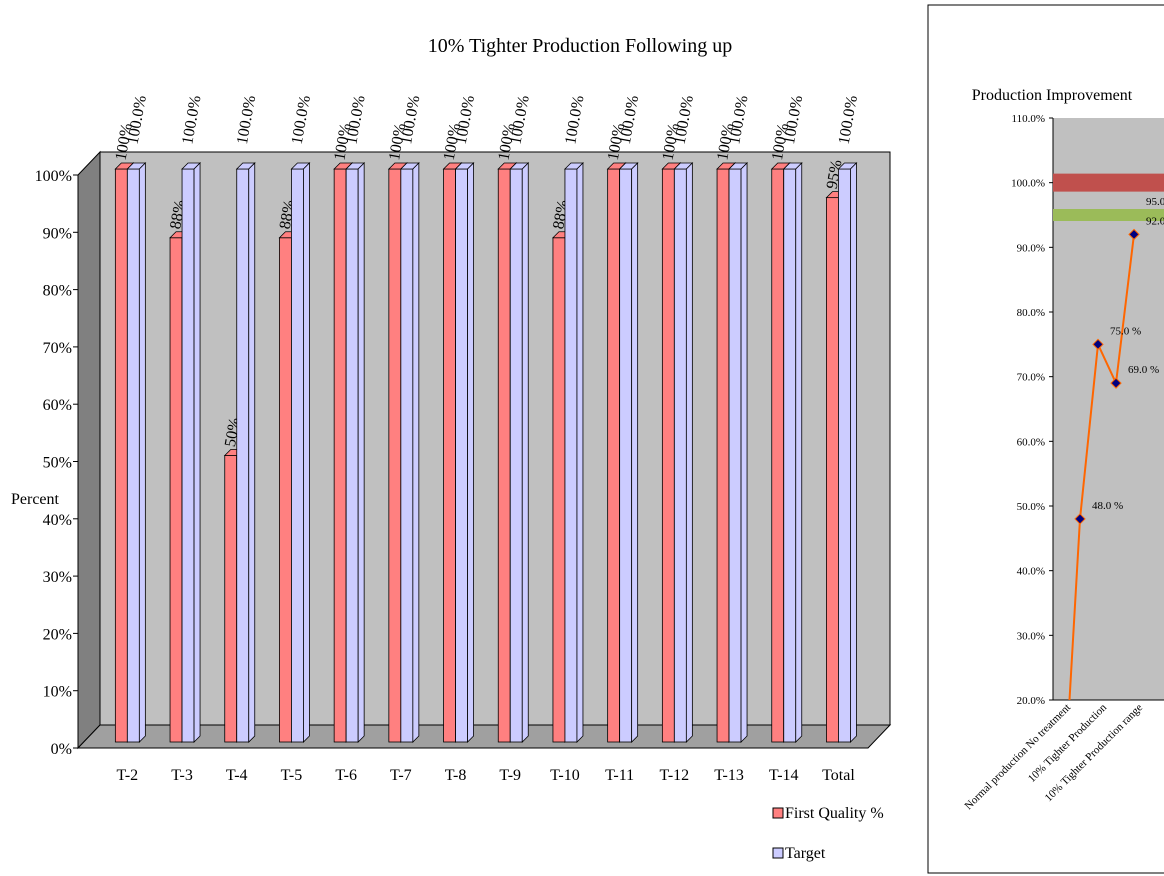 This screenshot has height=876, width=1164. Describe the element at coordinates (1031, 701) in the screenshot. I see `y-tick-label: 20.0%` at that location.